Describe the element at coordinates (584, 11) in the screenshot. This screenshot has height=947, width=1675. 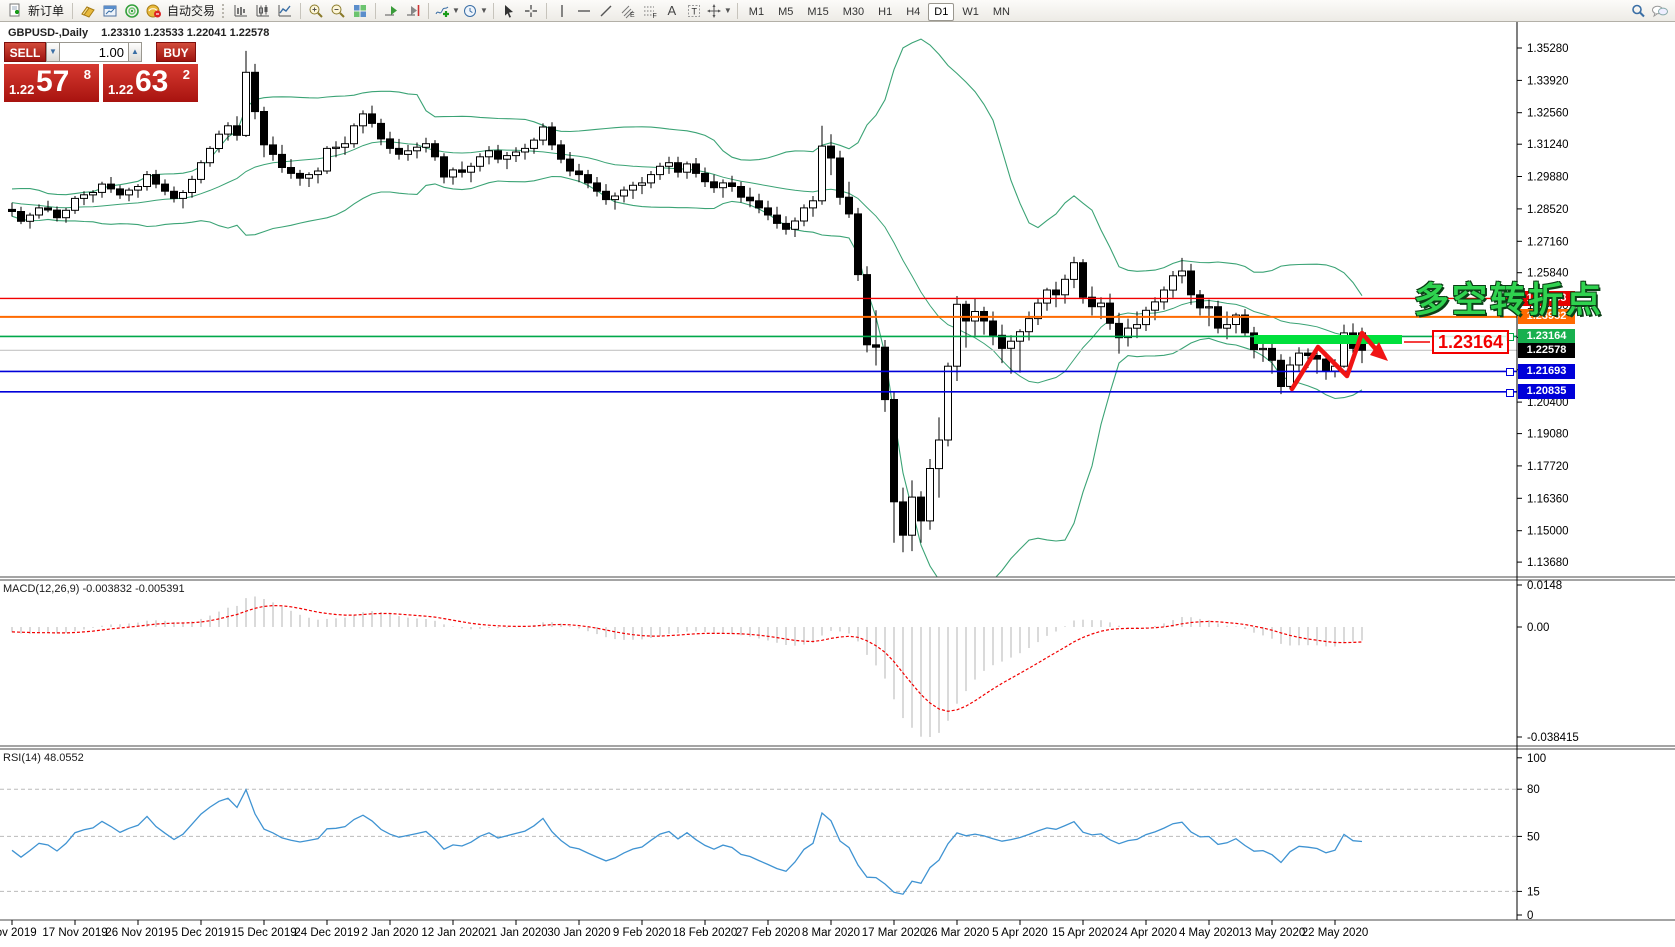
I see `horizontal-line-tool-icon` at that location.